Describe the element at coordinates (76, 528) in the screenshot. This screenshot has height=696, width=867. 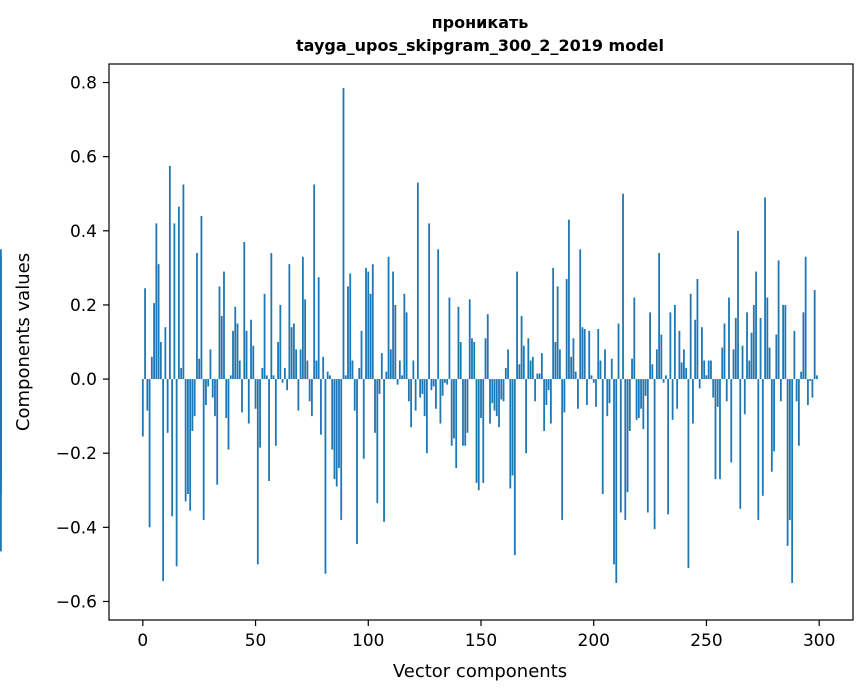
I see `y-tick-label: −0.4` at that location.